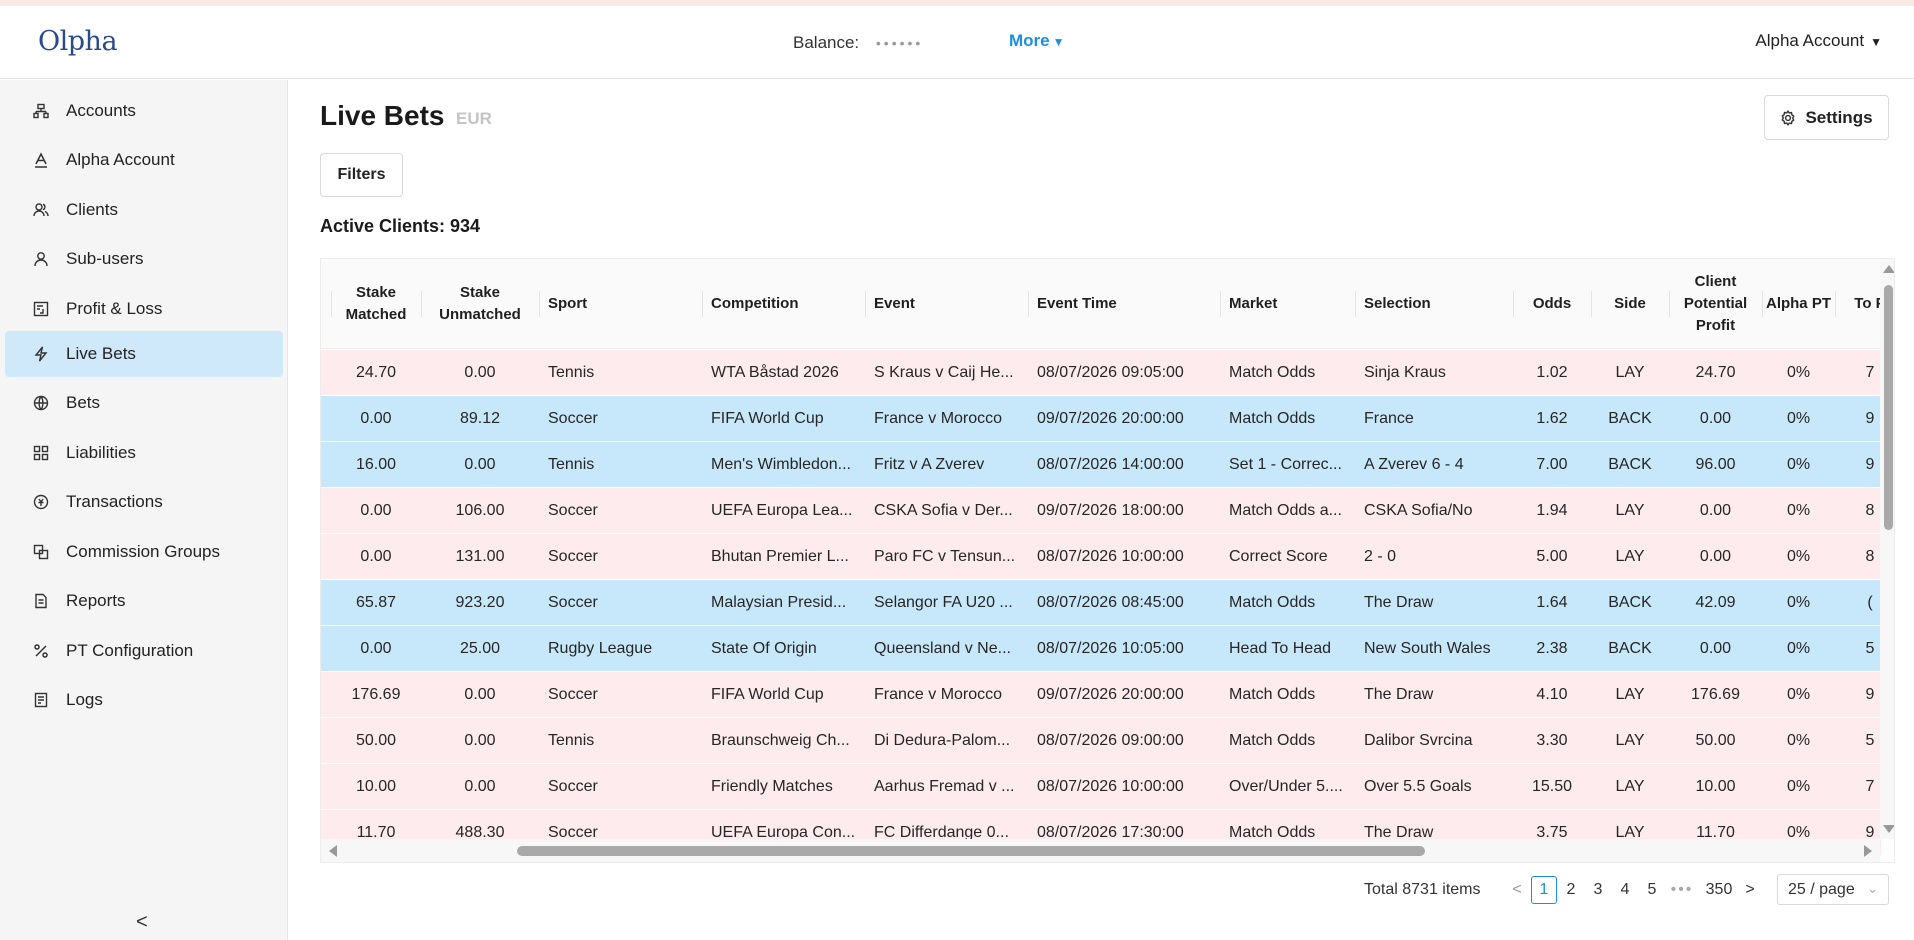  Describe the element at coordinates (114, 501) in the screenshot. I see `sidebar-item-label: Transactions` at that location.